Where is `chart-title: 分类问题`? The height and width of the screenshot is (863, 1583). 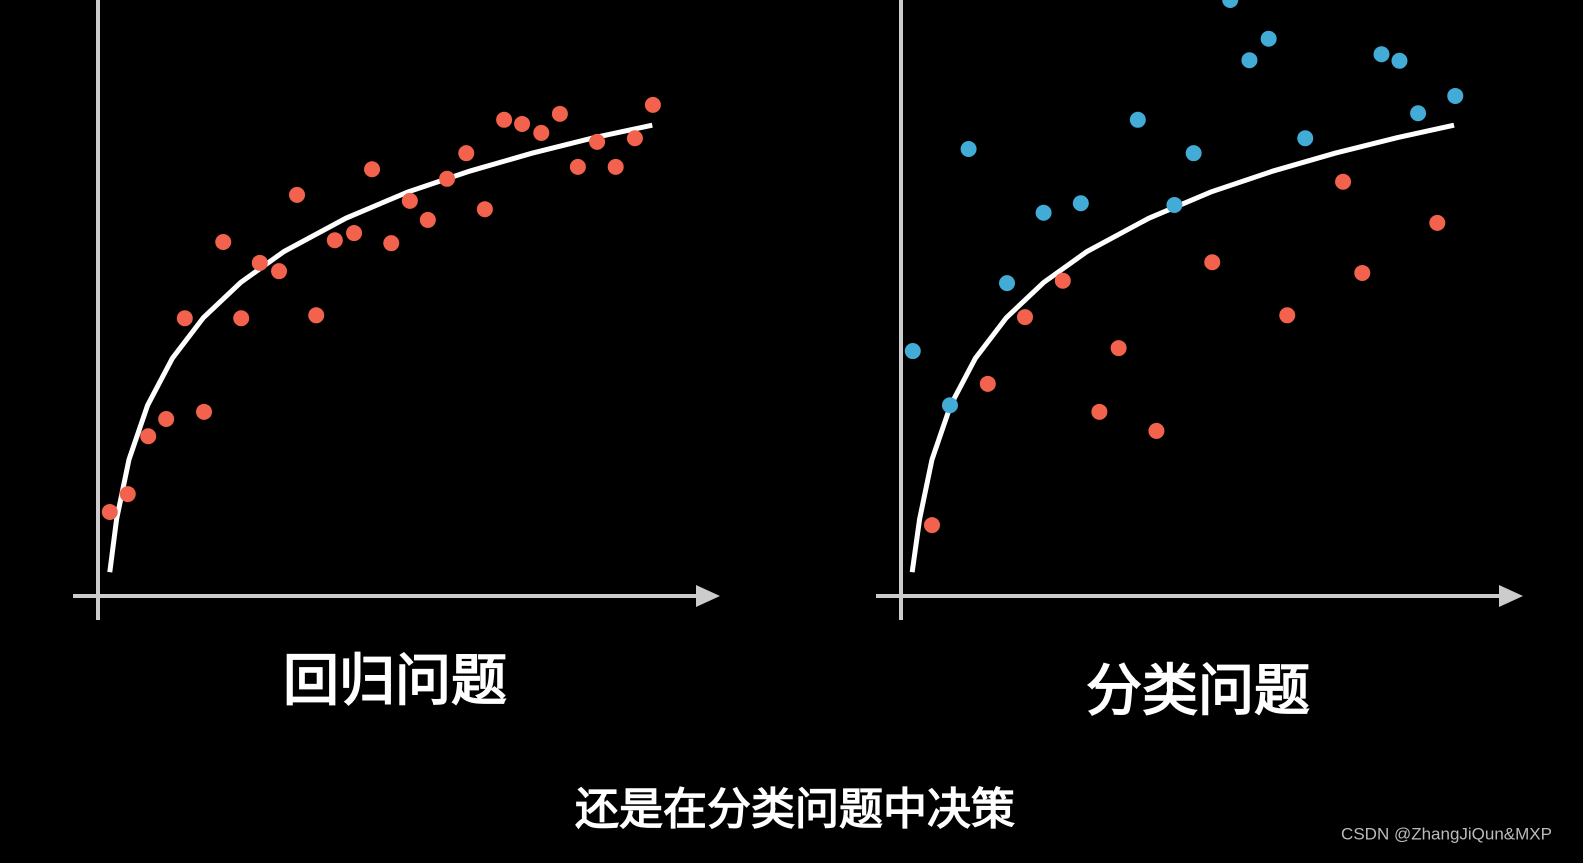 chart-title: 分类问题 is located at coordinates (1198, 691).